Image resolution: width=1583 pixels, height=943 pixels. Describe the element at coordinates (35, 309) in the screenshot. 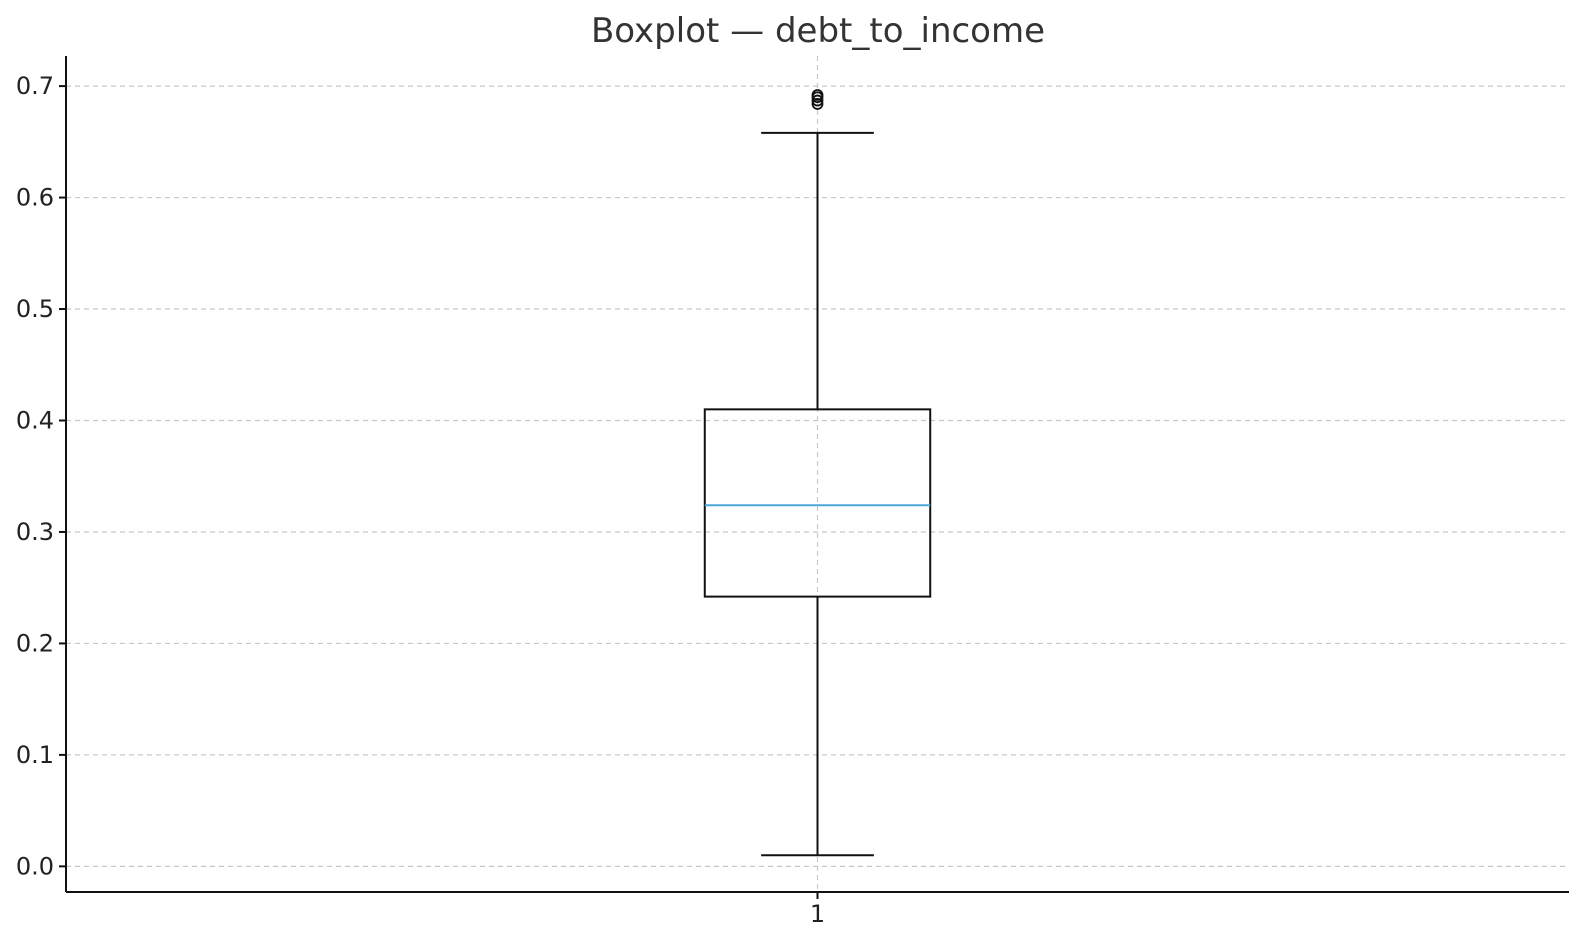

I see `y-tick-label: 0.5` at that location.